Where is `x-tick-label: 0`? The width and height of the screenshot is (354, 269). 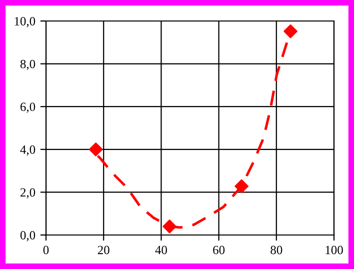
x-tick-label: 0 is located at coordinates (46, 250).